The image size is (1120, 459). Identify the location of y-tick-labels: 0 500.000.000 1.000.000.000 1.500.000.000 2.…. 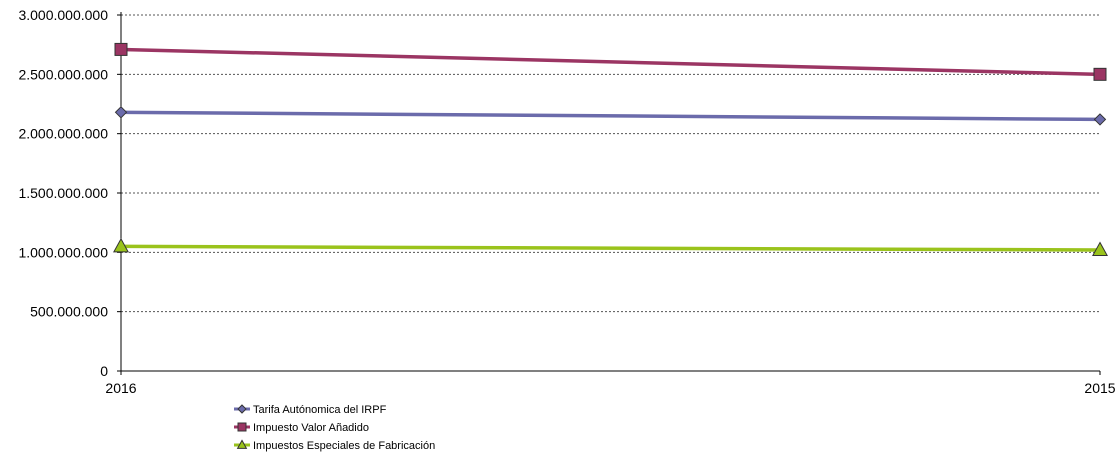
(63, 193).